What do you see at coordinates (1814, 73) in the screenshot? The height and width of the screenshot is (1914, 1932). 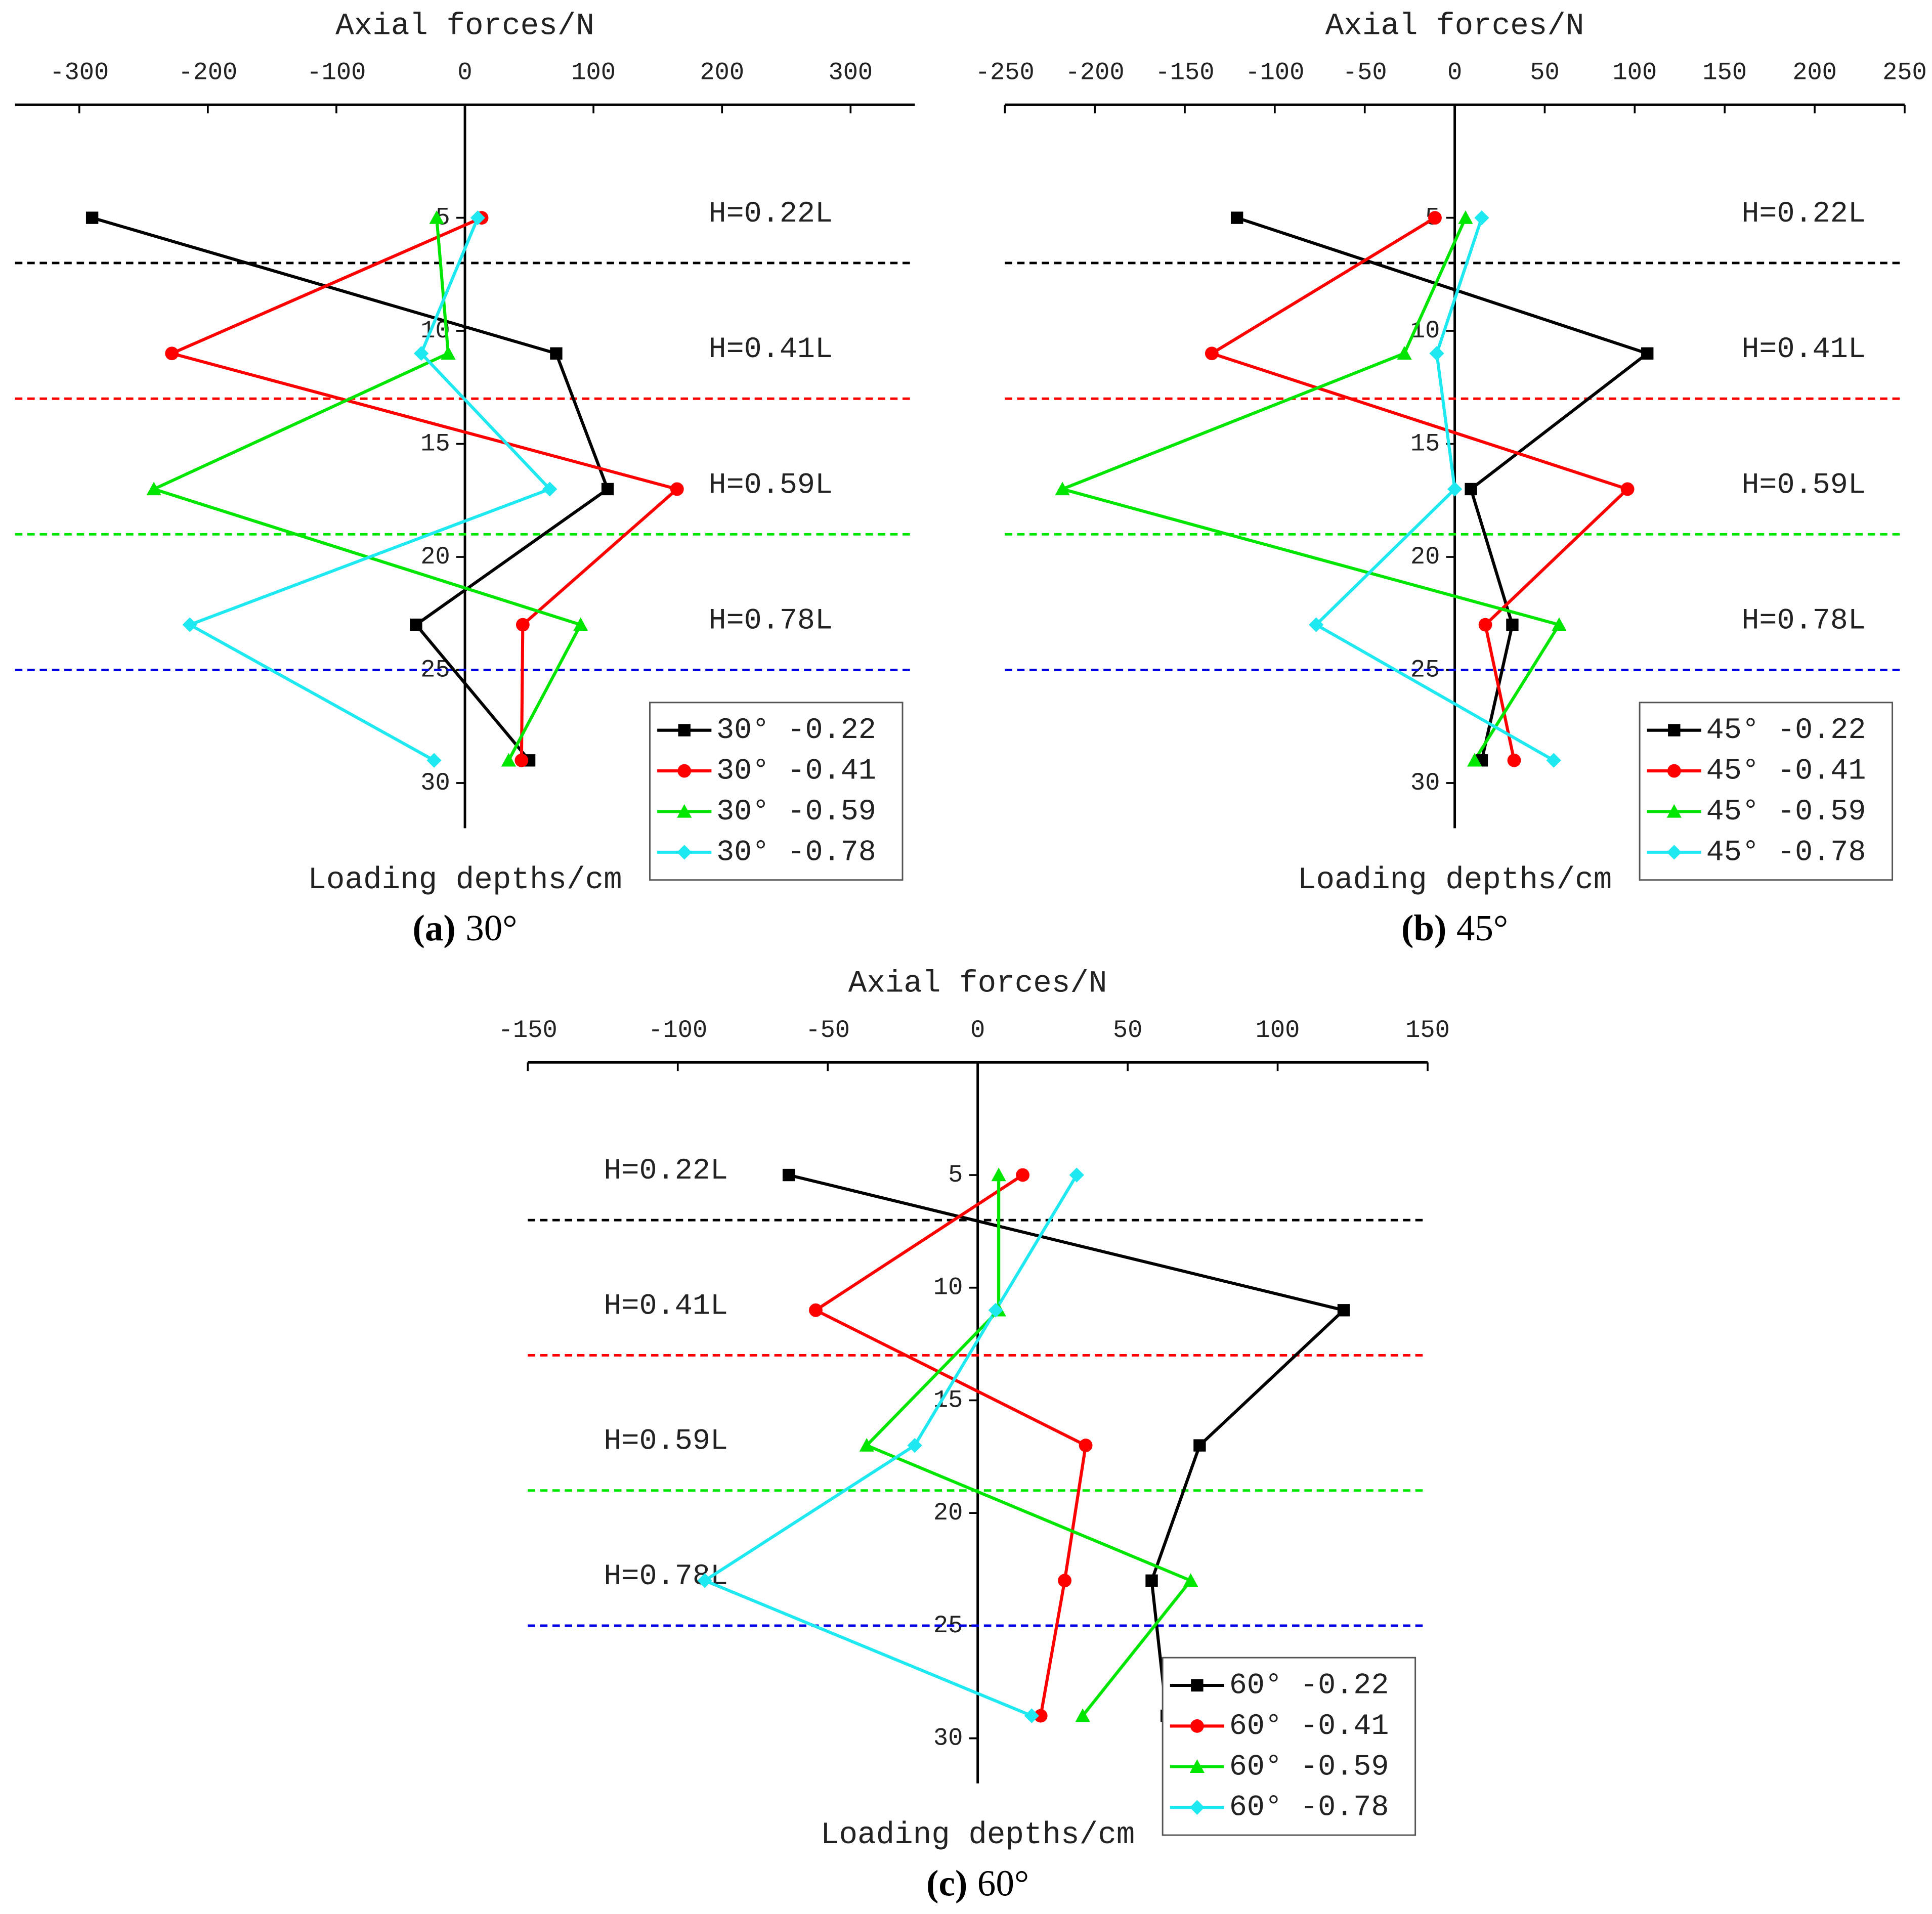 I see `x-tick-label: 200` at bounding box center [1814, 73].